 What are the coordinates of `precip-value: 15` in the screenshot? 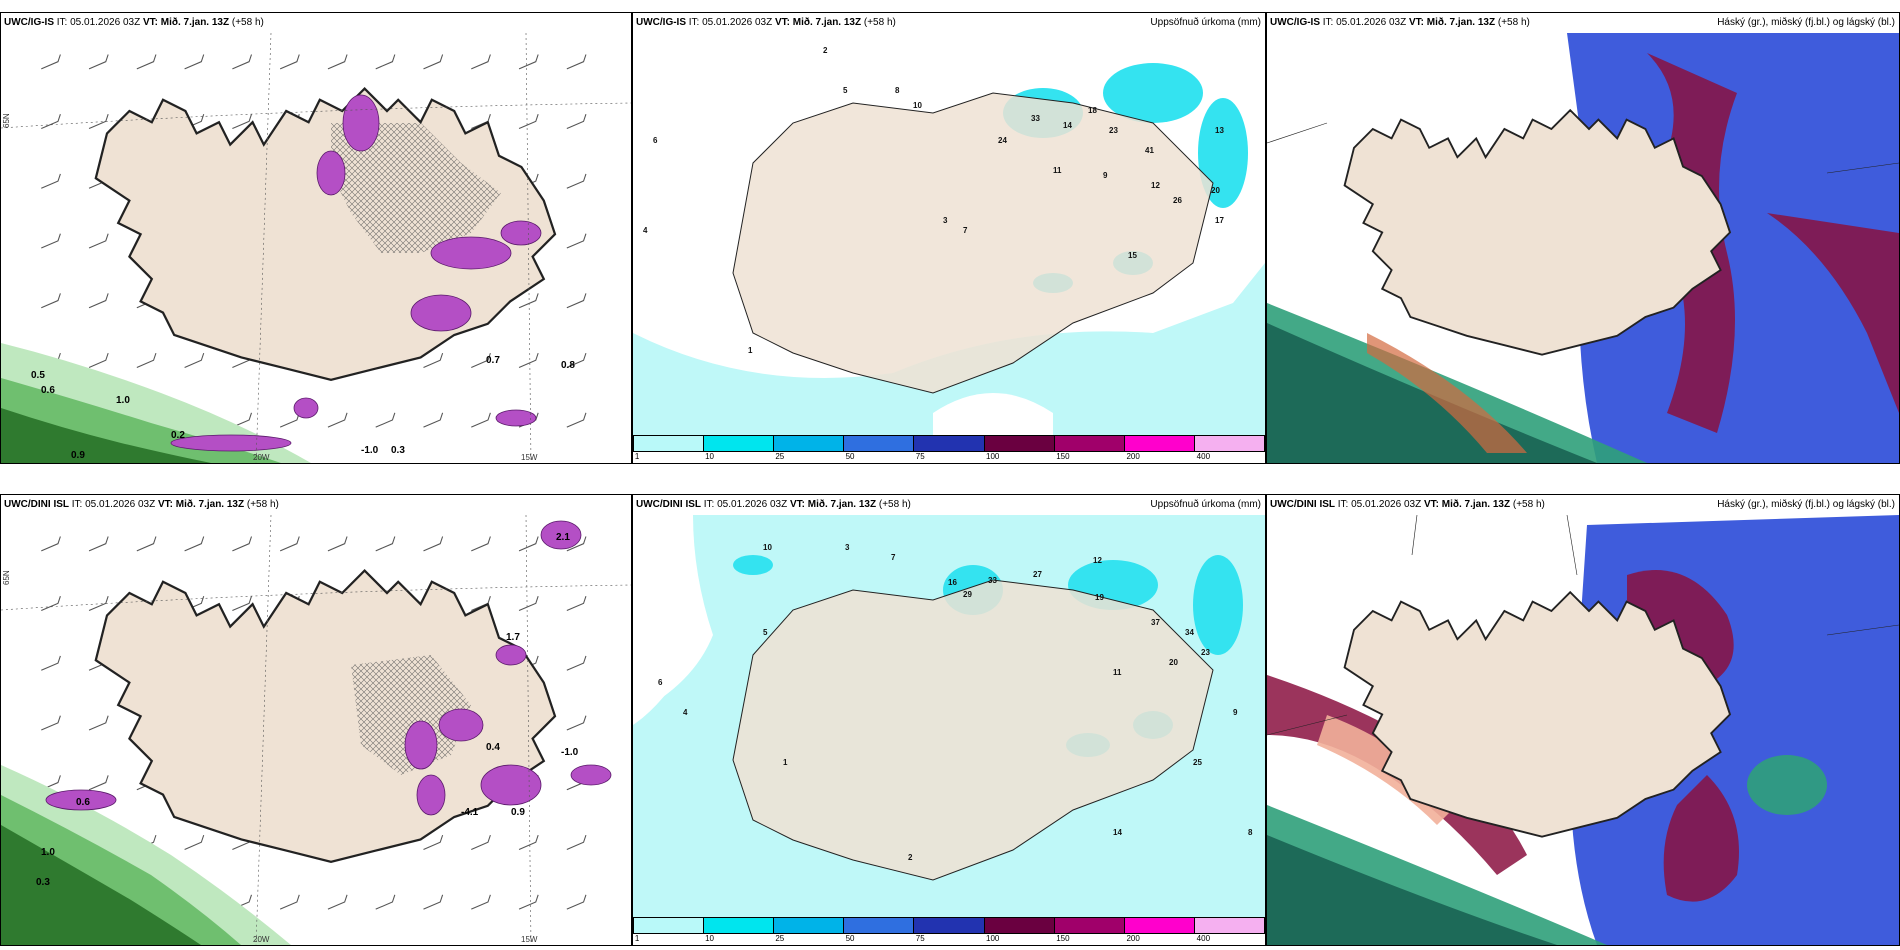 It's located at (1132, 255).